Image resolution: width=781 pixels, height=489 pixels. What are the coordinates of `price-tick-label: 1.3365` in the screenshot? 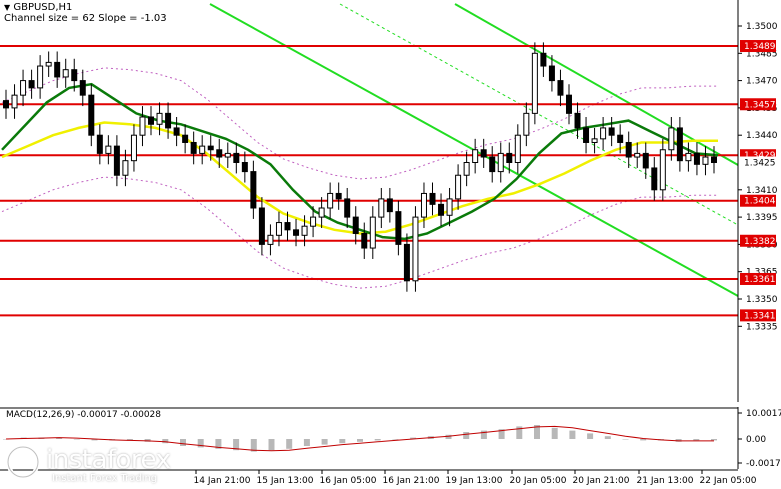 It's located at (762, 273).